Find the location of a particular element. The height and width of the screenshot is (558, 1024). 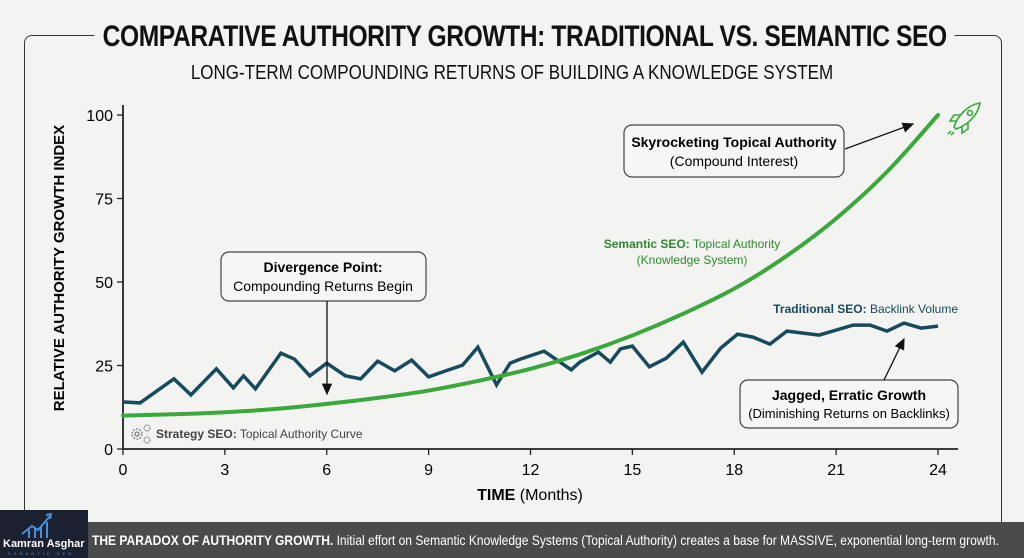

y-tick-label: 25 is located at coordinates (104, 367).